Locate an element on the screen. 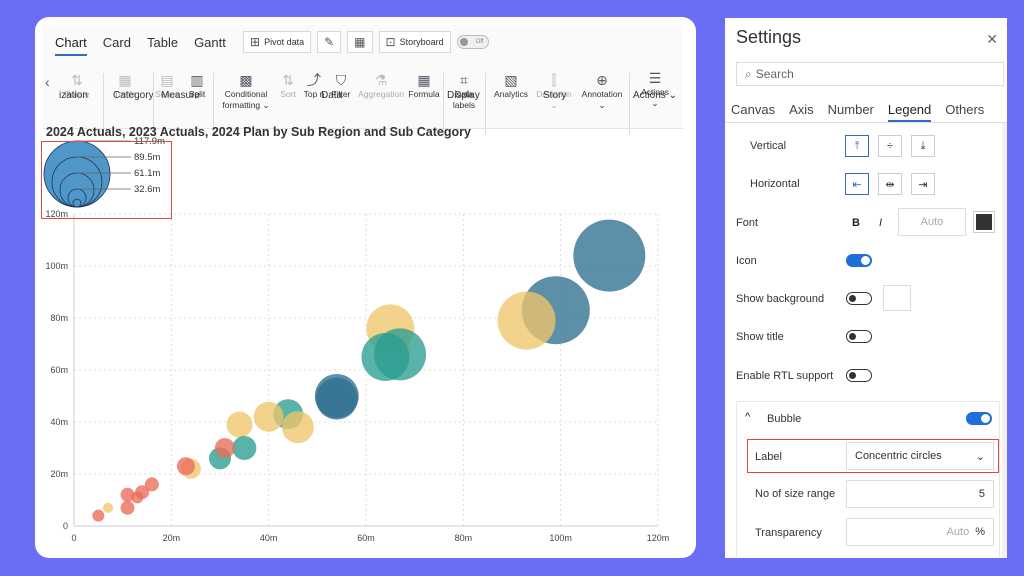  series-button: ▤ Series is located at coordinates (167, 85).